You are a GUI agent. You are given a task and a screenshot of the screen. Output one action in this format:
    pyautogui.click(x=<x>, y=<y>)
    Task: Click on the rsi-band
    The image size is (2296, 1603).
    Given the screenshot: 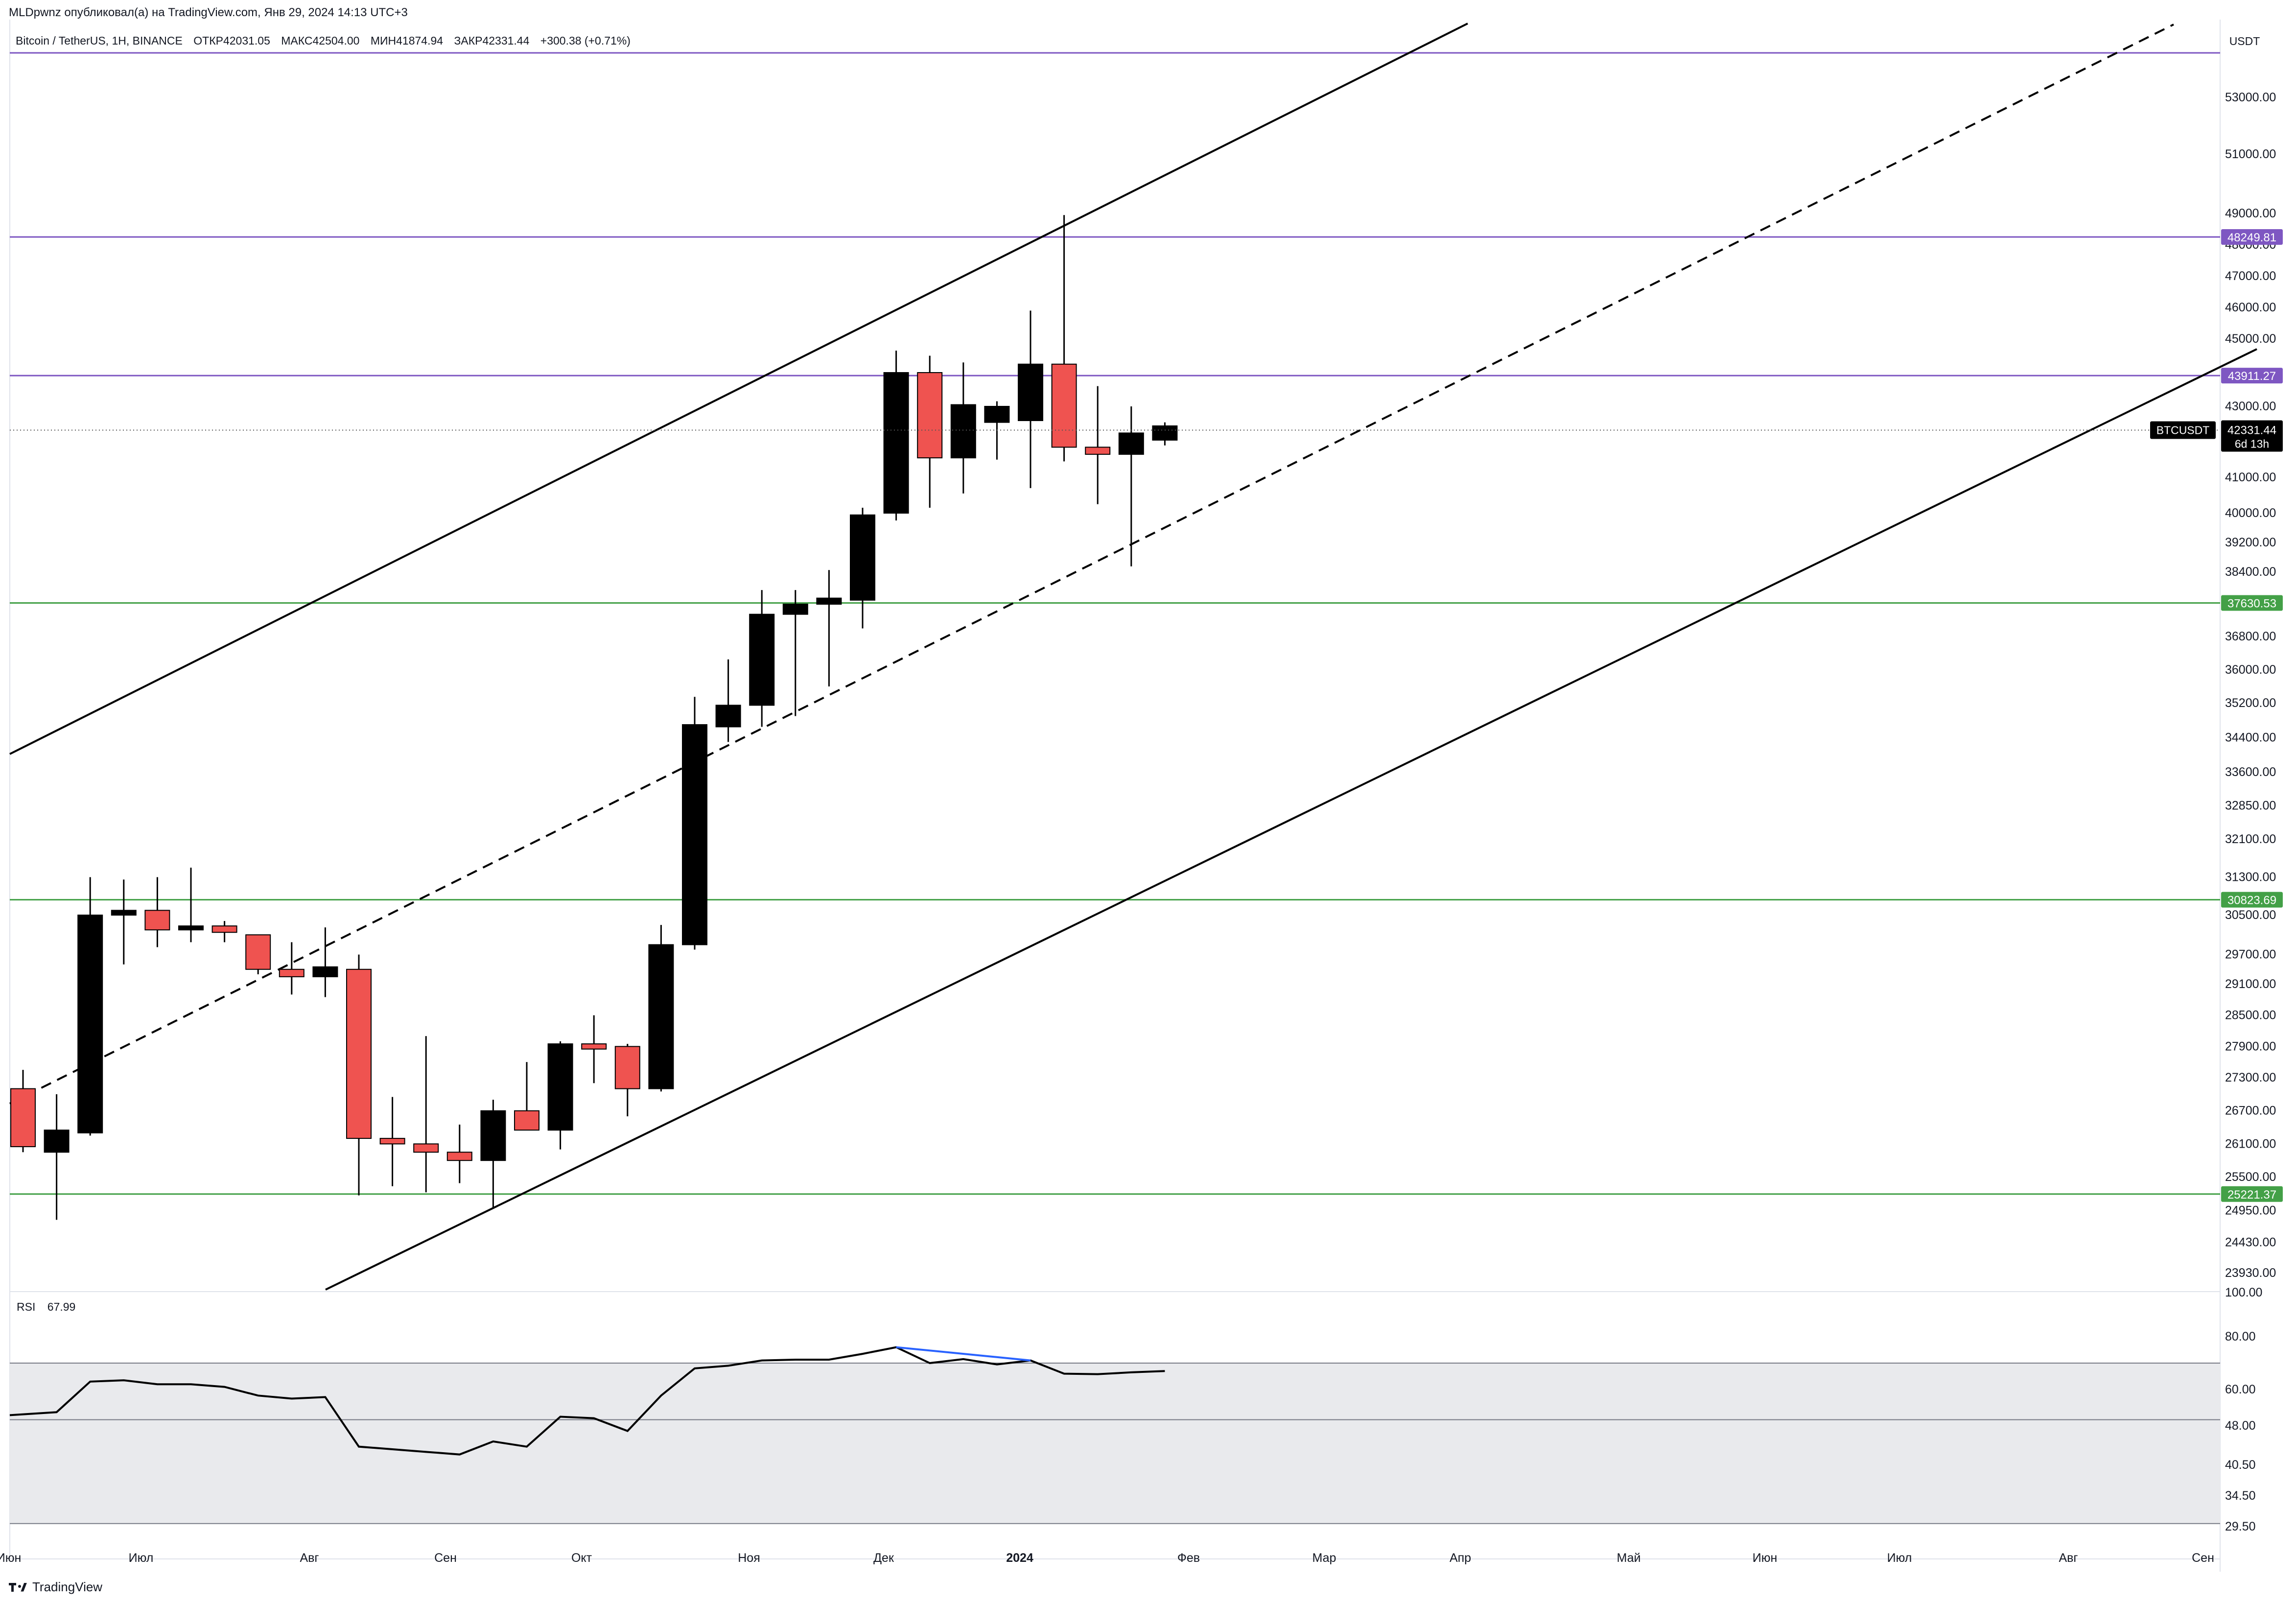 What is the action you would take?
    pyautogui.click(x=1115, y=1443)
    